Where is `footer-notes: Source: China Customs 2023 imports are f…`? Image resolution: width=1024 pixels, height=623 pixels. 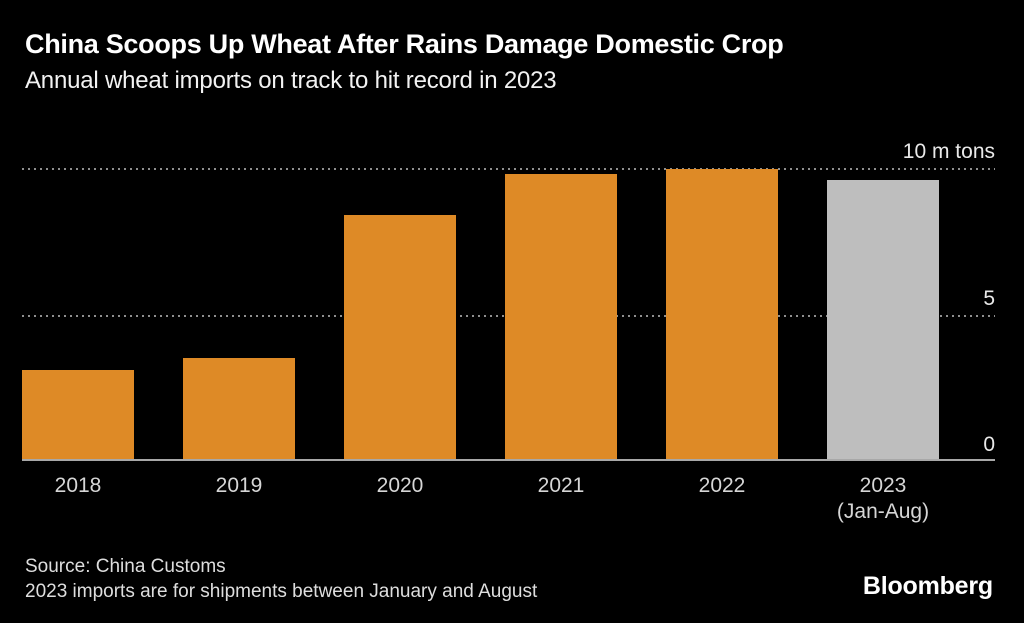 footer-notes: Source: China Customs 2023 imports are f… is located at coordinates (281, 579).